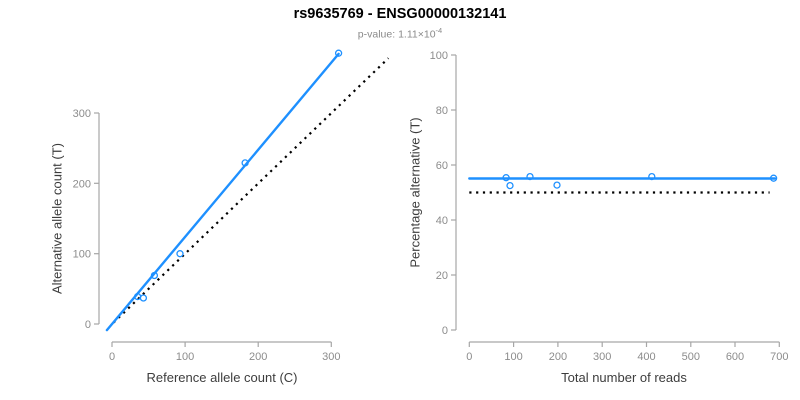  Describe the element at coordinates (735, 357) in the screenshot. I see `x-tick-label: 600` at that location.